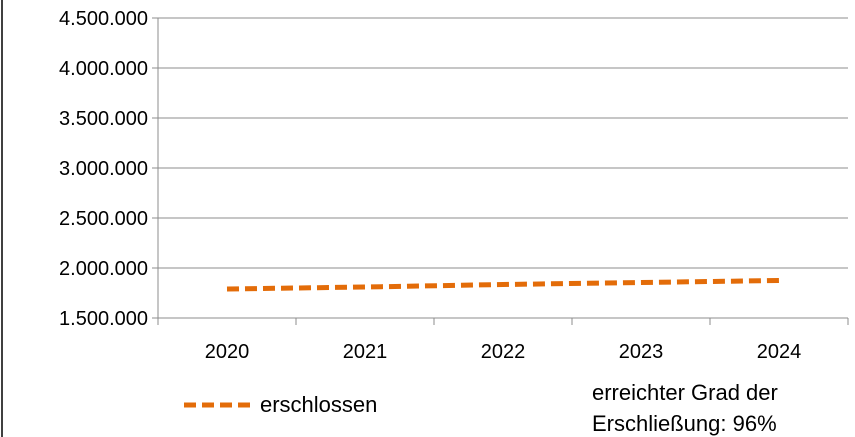 The height and width of the screenshot is (437, 855). I want to click on y-tick-label: 2.000.000, so click(103, 269).